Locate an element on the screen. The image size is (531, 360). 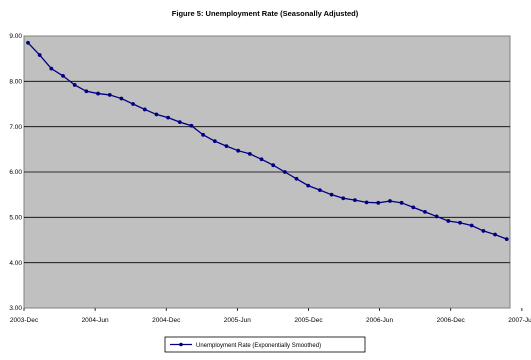
y-axis: 3.00 4.00 5.00 6.00 7.00 8.00 9.00 is located at coordinates (15, 172).